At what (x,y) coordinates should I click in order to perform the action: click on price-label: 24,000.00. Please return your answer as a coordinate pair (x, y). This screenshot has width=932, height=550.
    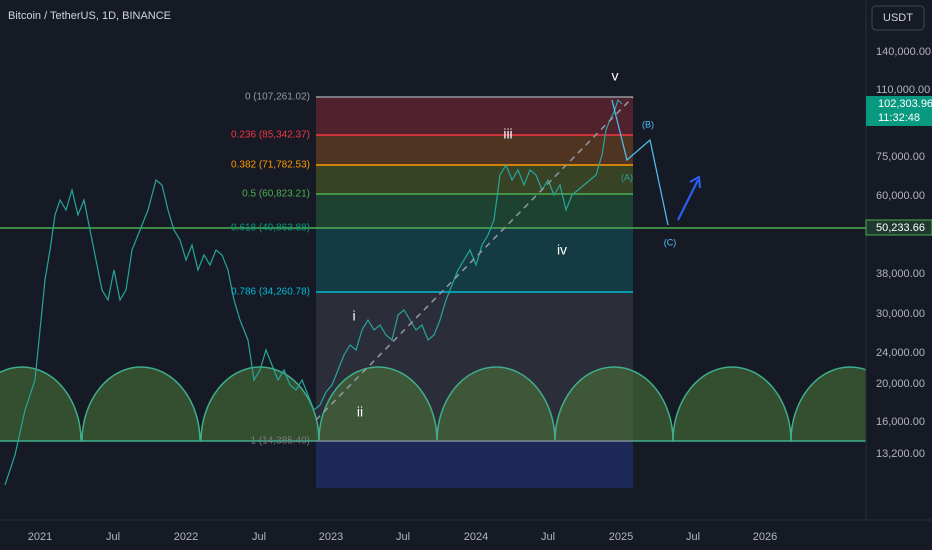
    Looking at the image, I should click on (900, 353).